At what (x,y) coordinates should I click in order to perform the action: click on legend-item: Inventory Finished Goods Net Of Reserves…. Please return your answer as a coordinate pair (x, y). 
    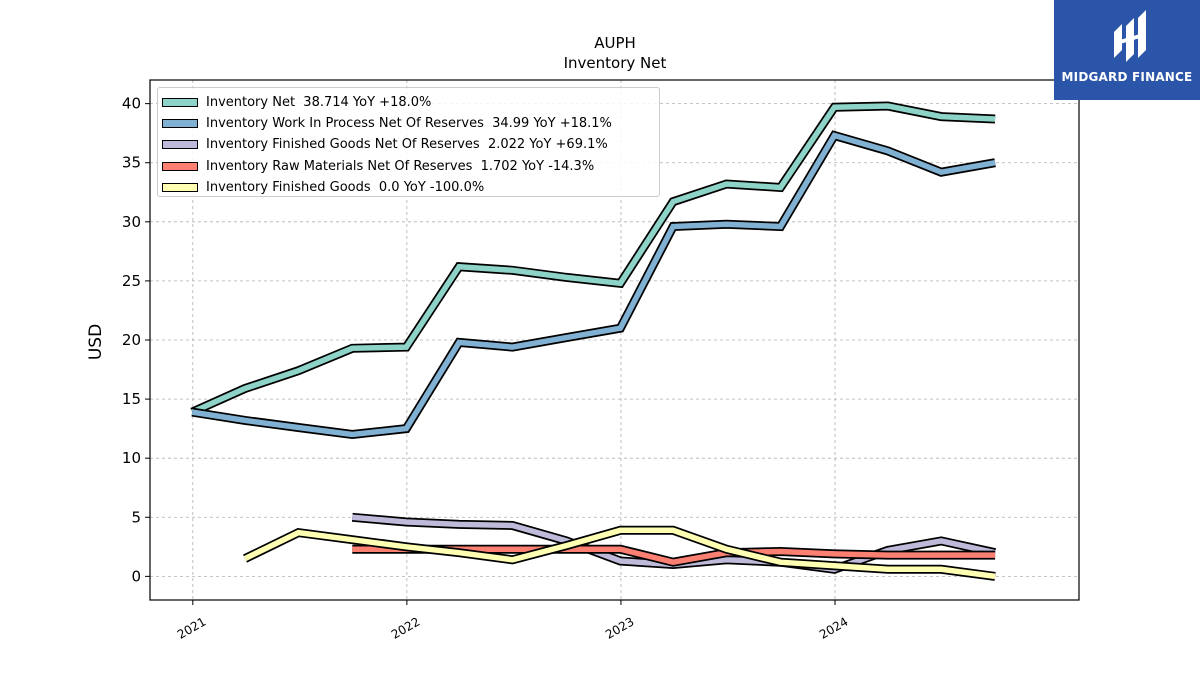
    Looking at the image, I should click on (408, 144).